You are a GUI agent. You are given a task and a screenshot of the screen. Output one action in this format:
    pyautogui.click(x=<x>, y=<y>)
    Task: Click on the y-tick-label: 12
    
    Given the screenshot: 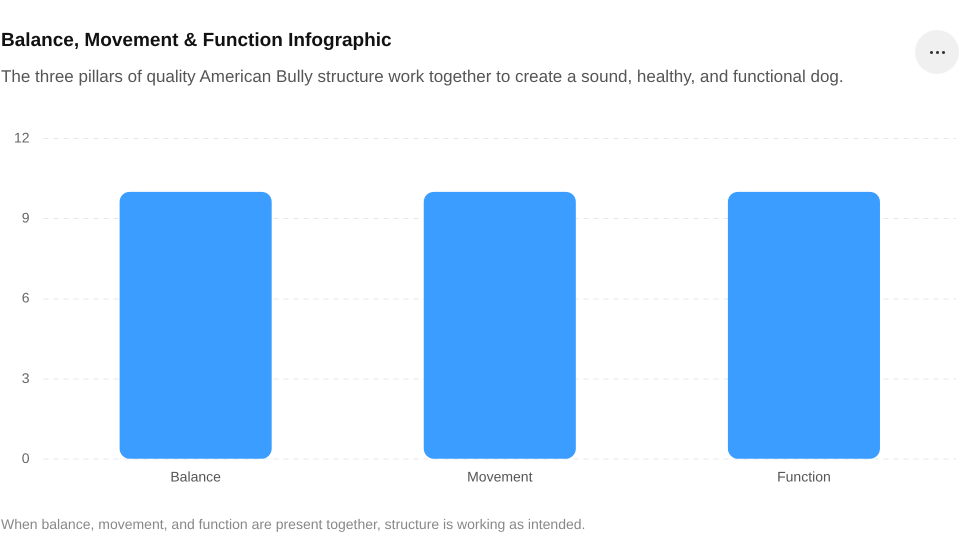 What is the action you would take?
    pyautogui.click(x=22, y=137)
    